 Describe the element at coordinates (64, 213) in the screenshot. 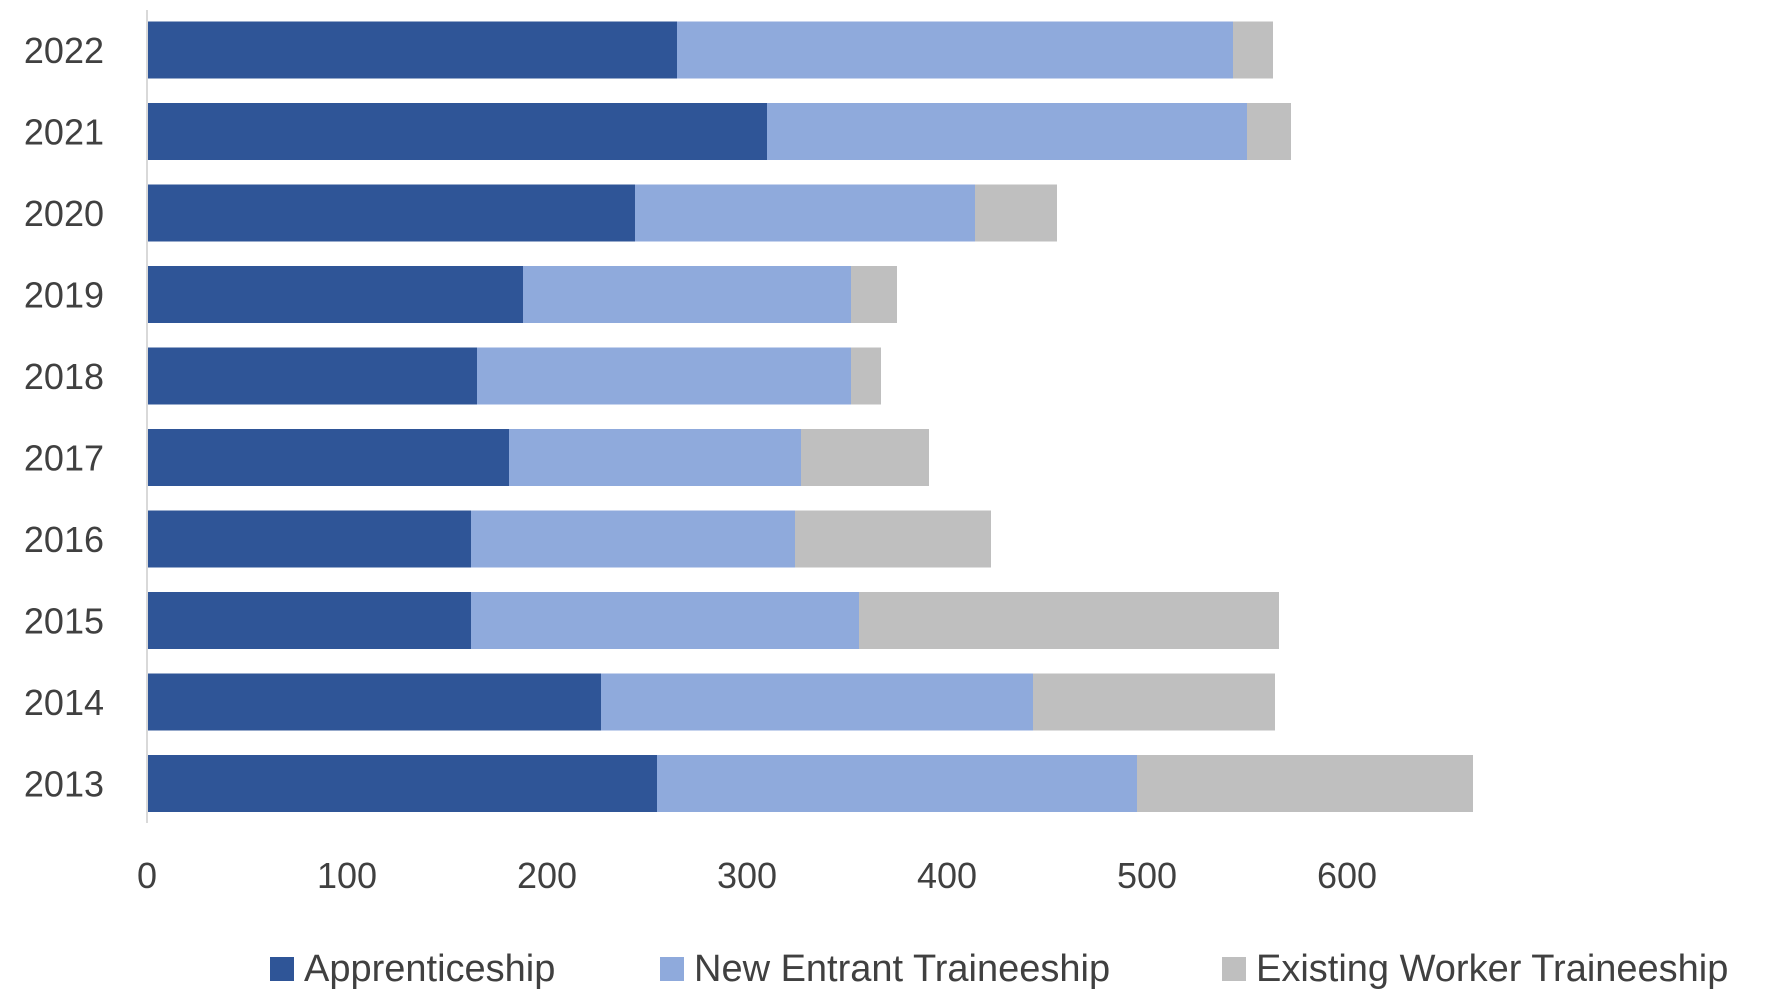

I see `y-tick-label-2020: 2020` at that location.